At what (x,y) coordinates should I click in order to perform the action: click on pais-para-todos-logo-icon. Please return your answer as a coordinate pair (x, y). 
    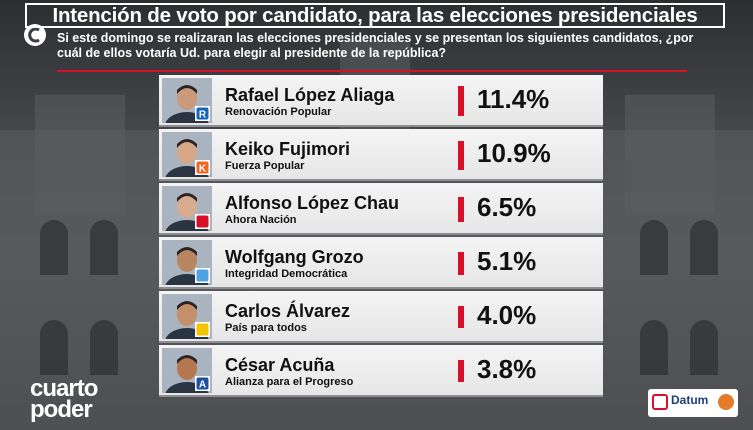
    Looking at the image, I should click on (202, 329).